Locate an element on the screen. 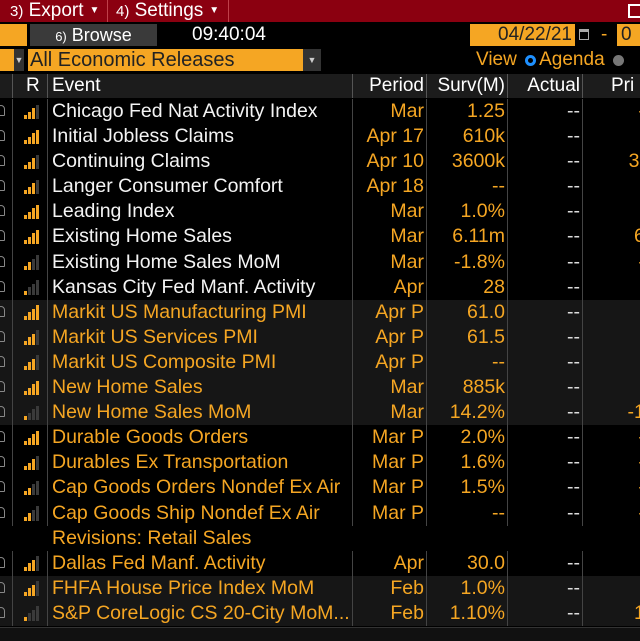  event-name: Durables Ex Transportation is located at coordinates (170, 462).